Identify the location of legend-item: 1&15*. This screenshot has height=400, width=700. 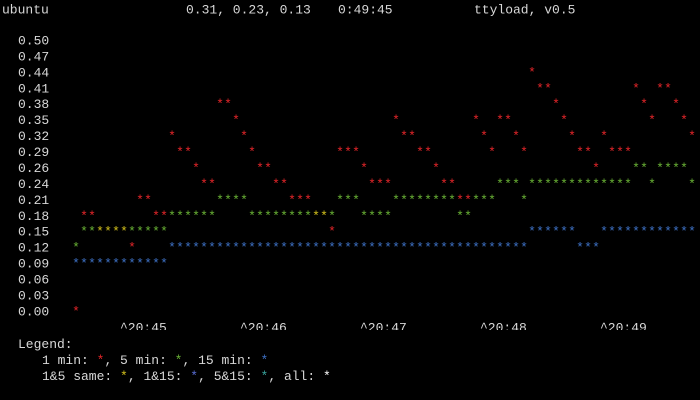
(178, 376).